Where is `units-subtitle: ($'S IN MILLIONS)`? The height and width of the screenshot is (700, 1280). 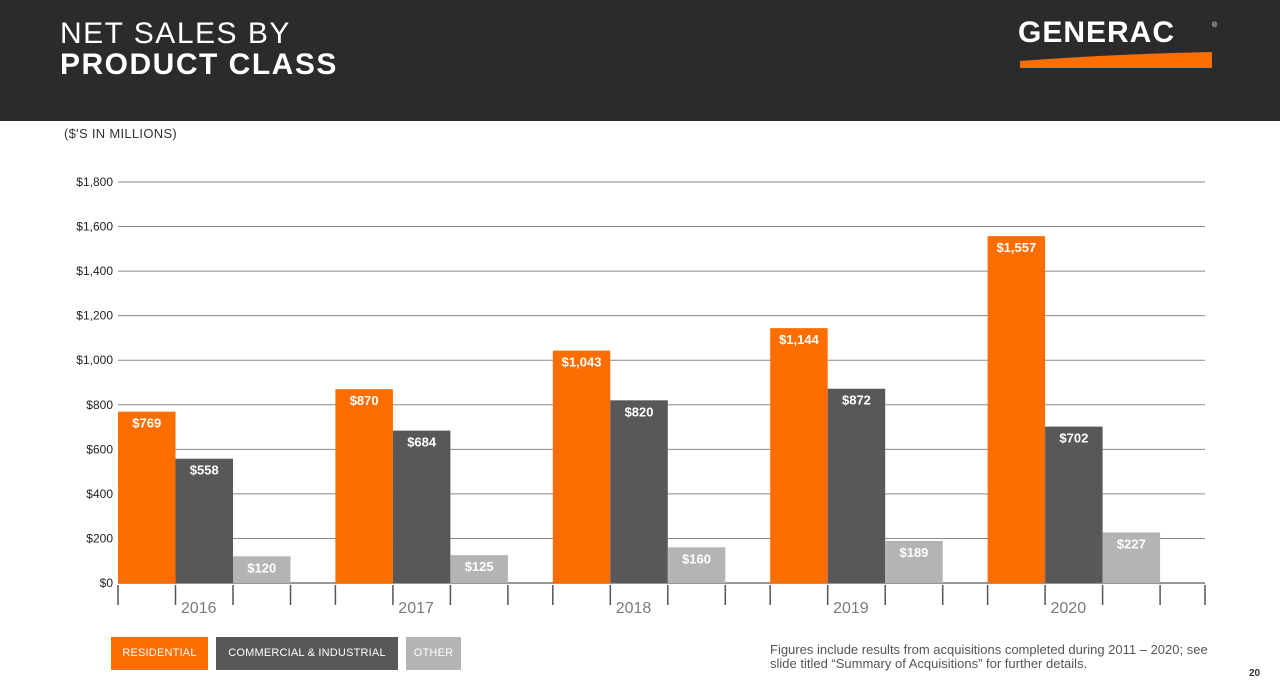 units-subtitle: ($'S IN MILLIONS) is located at coordinates (121, 133).